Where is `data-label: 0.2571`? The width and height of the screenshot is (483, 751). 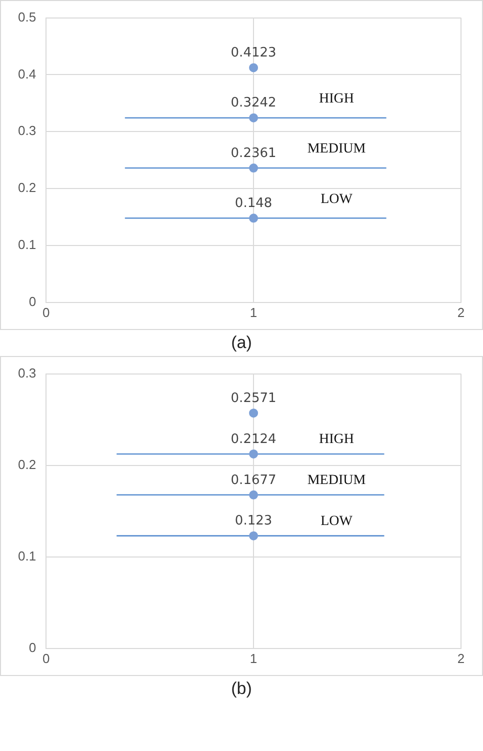
data-label: 0.2571 is located at coordinates (253, 398).